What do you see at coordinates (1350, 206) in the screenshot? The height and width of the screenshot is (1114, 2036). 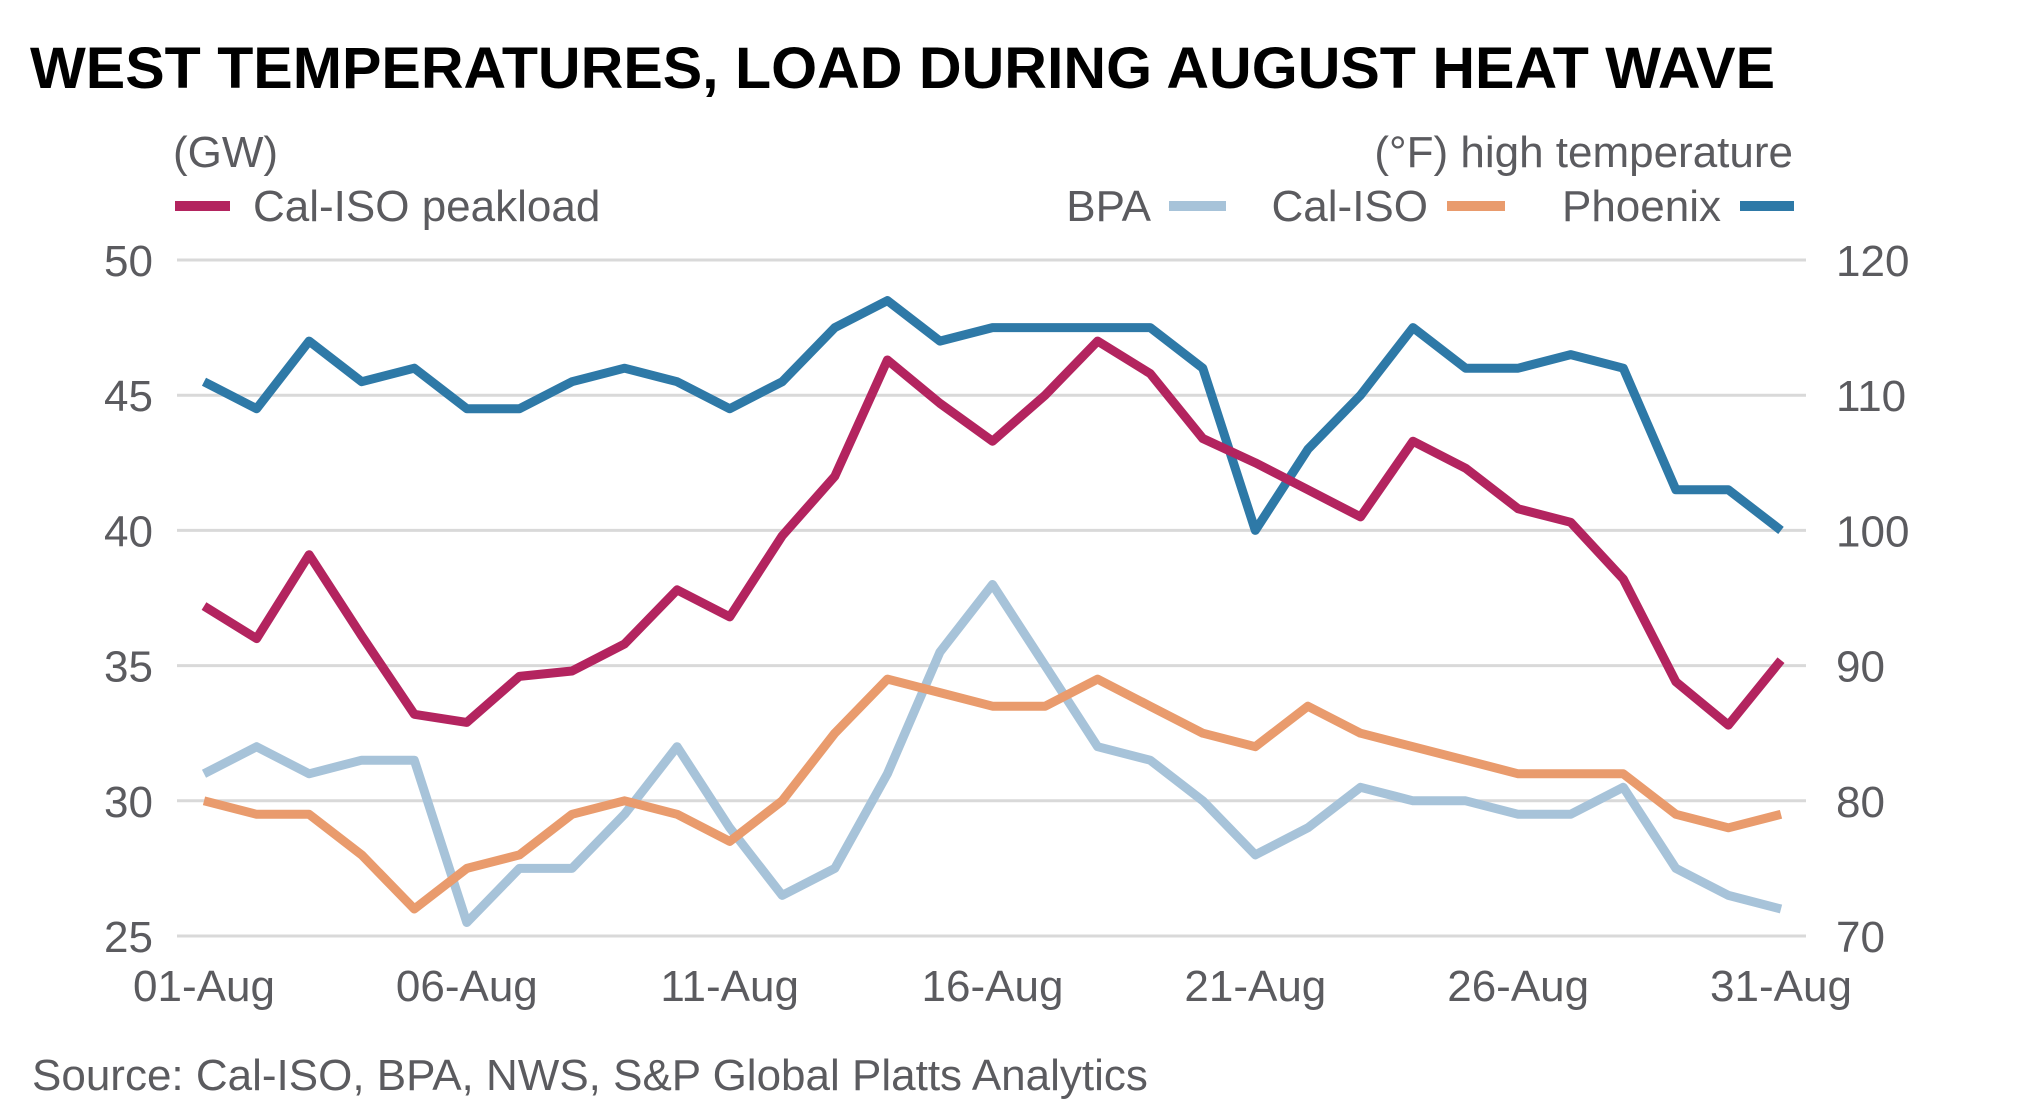 I see `legend-label-cal-iso: Cal-ISO` at bounding box center [1350, 206].